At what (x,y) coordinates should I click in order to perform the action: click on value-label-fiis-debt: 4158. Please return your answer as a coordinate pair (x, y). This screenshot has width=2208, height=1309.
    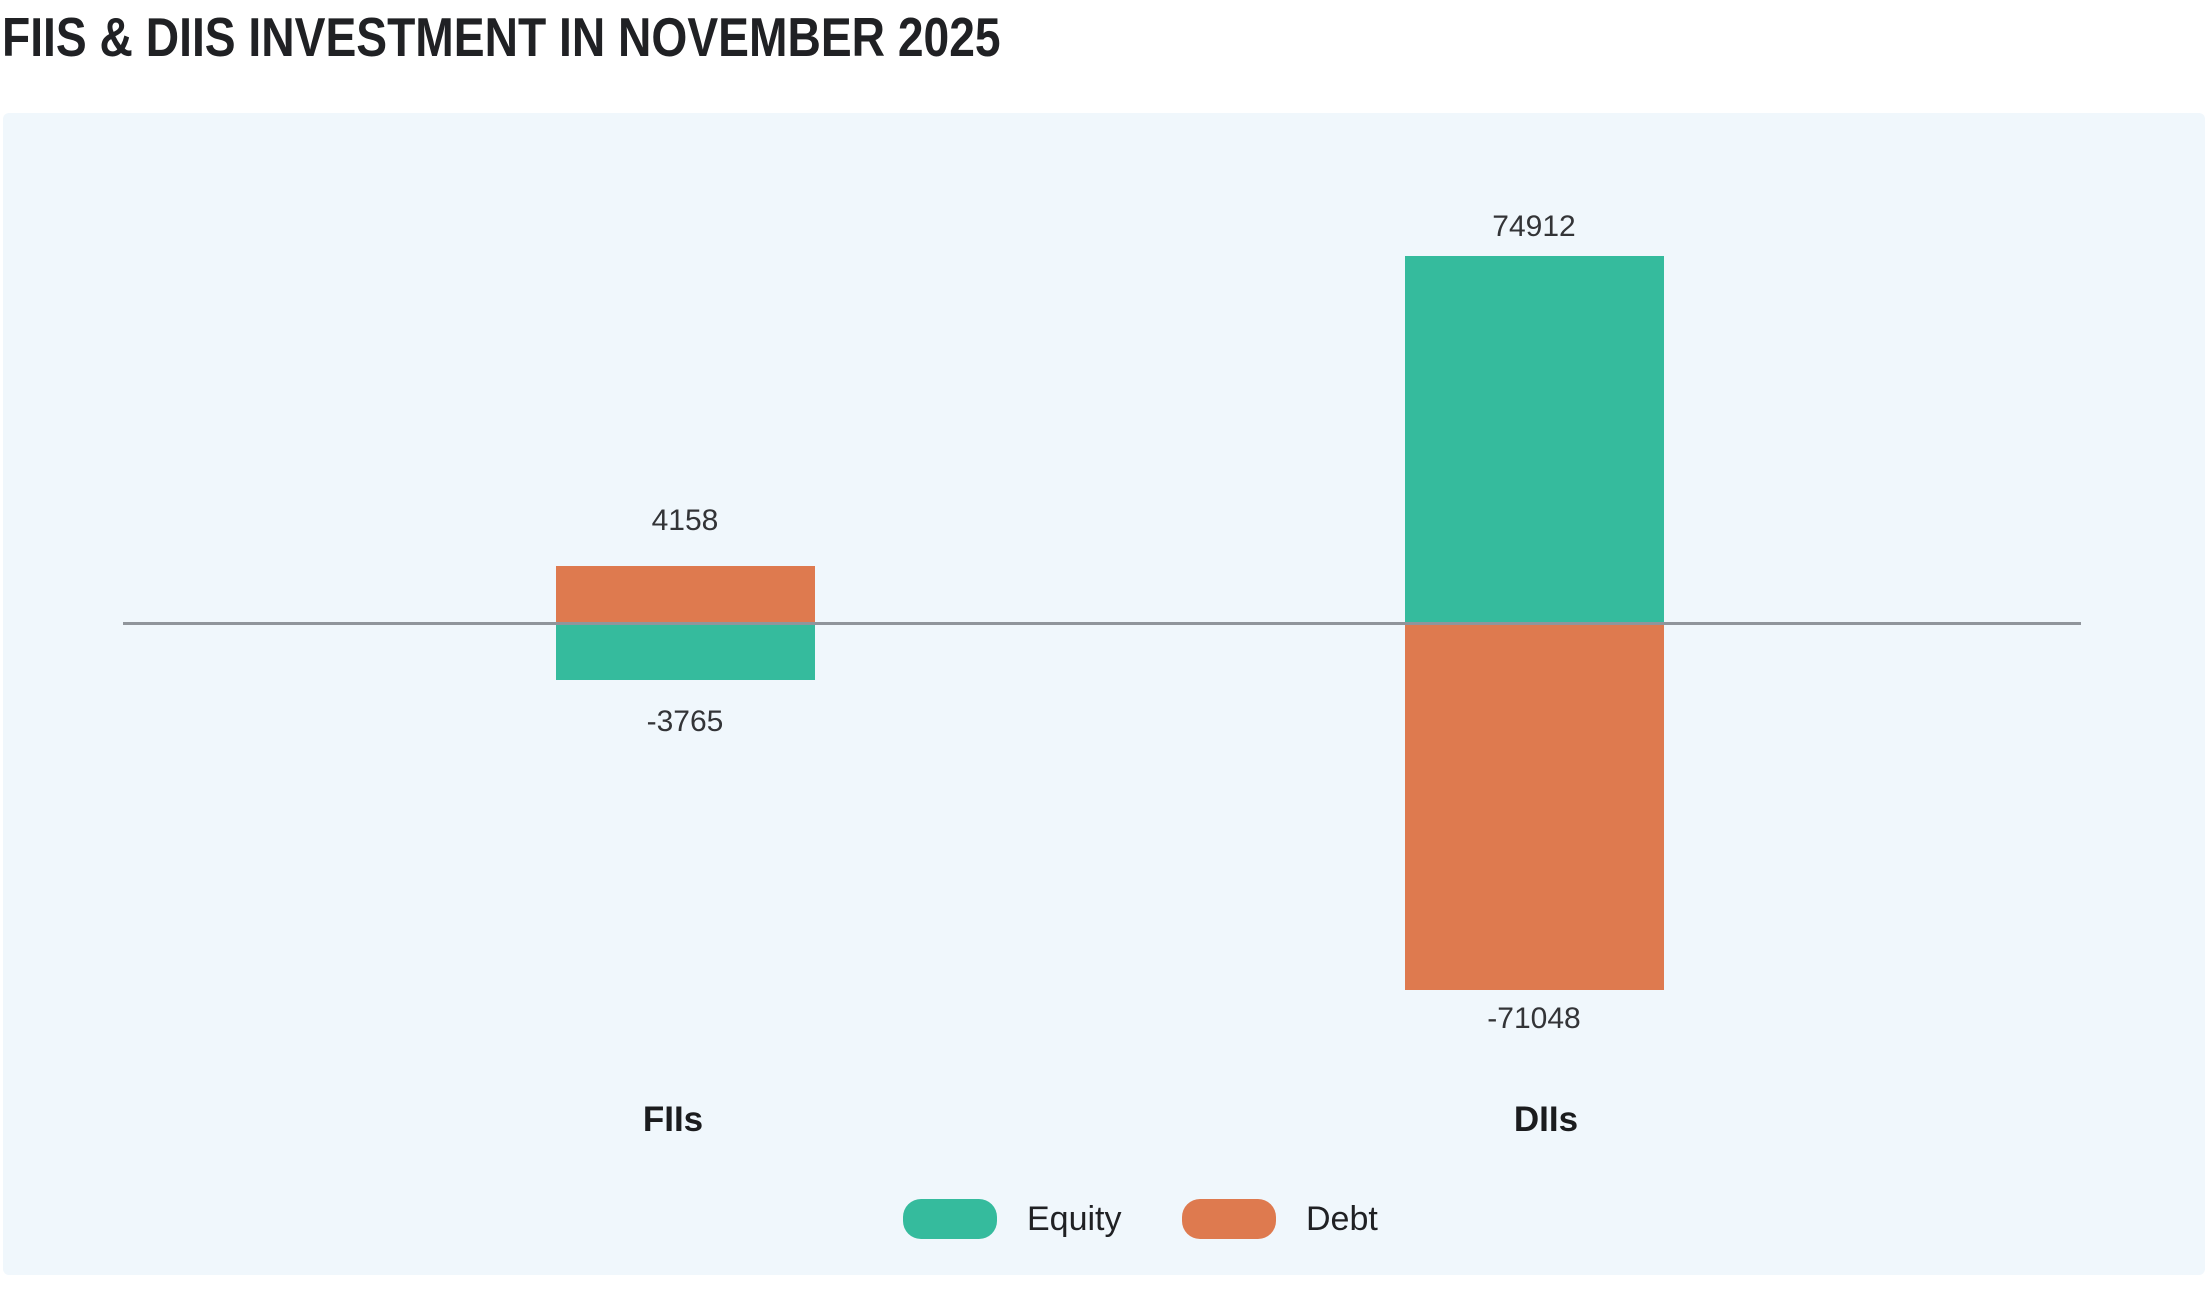
    Looking at the image, I should click on (685, 520).